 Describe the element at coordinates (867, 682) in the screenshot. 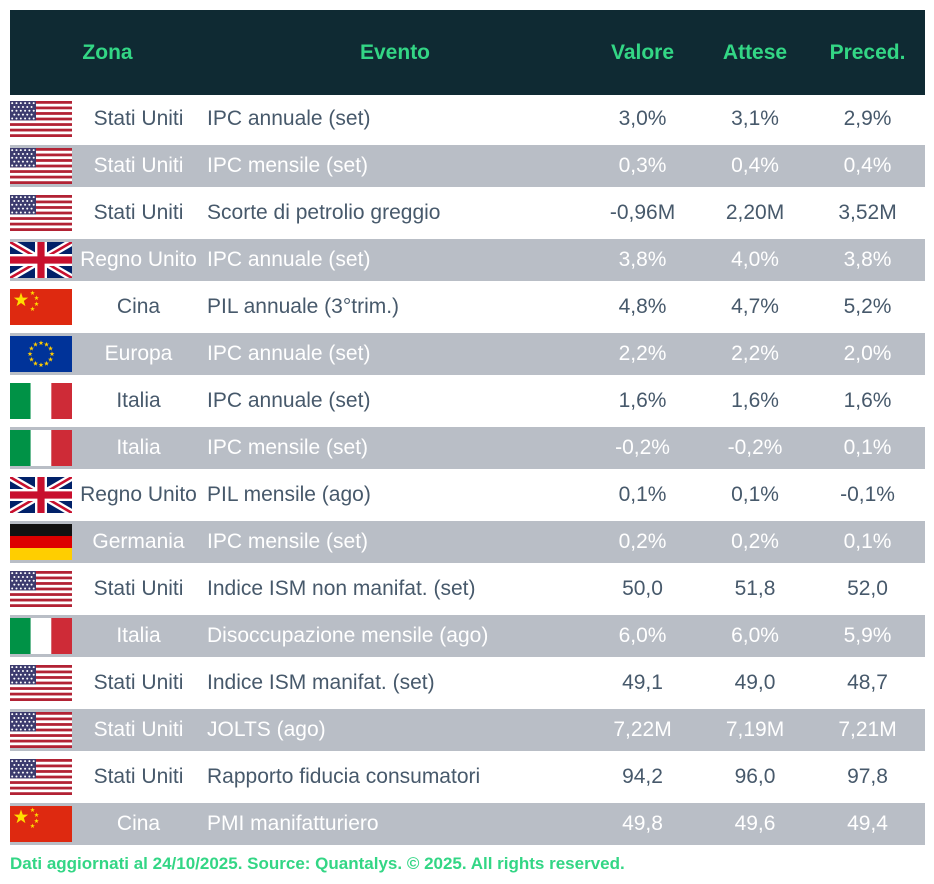

I see `preced-cell: 48,7` at that location.